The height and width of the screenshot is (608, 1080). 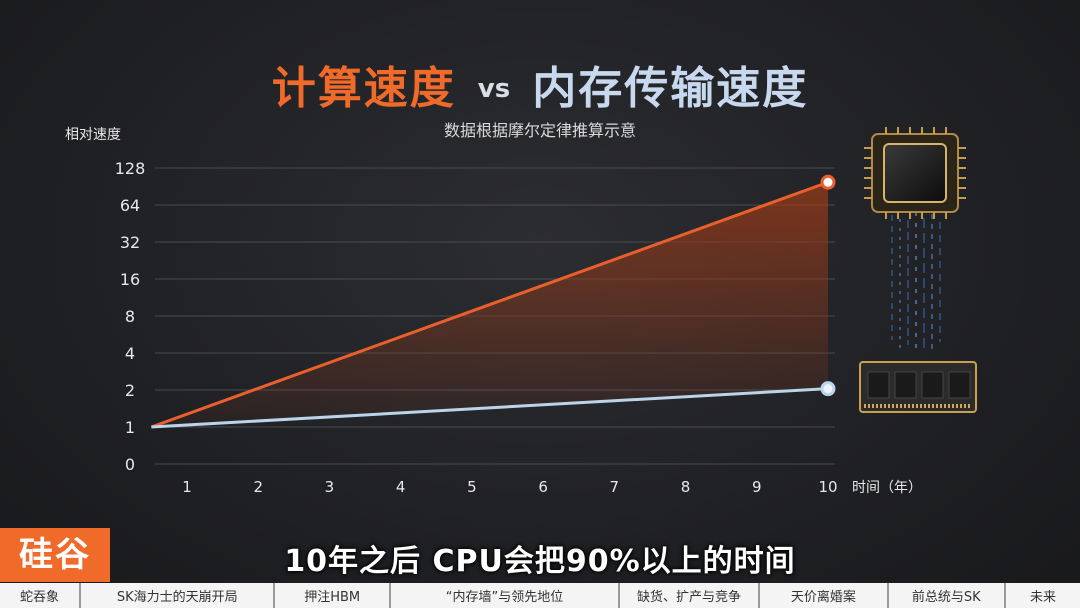 I want to click on chapter-nav-item: 蛇吞象, so click(x=40, y=595).